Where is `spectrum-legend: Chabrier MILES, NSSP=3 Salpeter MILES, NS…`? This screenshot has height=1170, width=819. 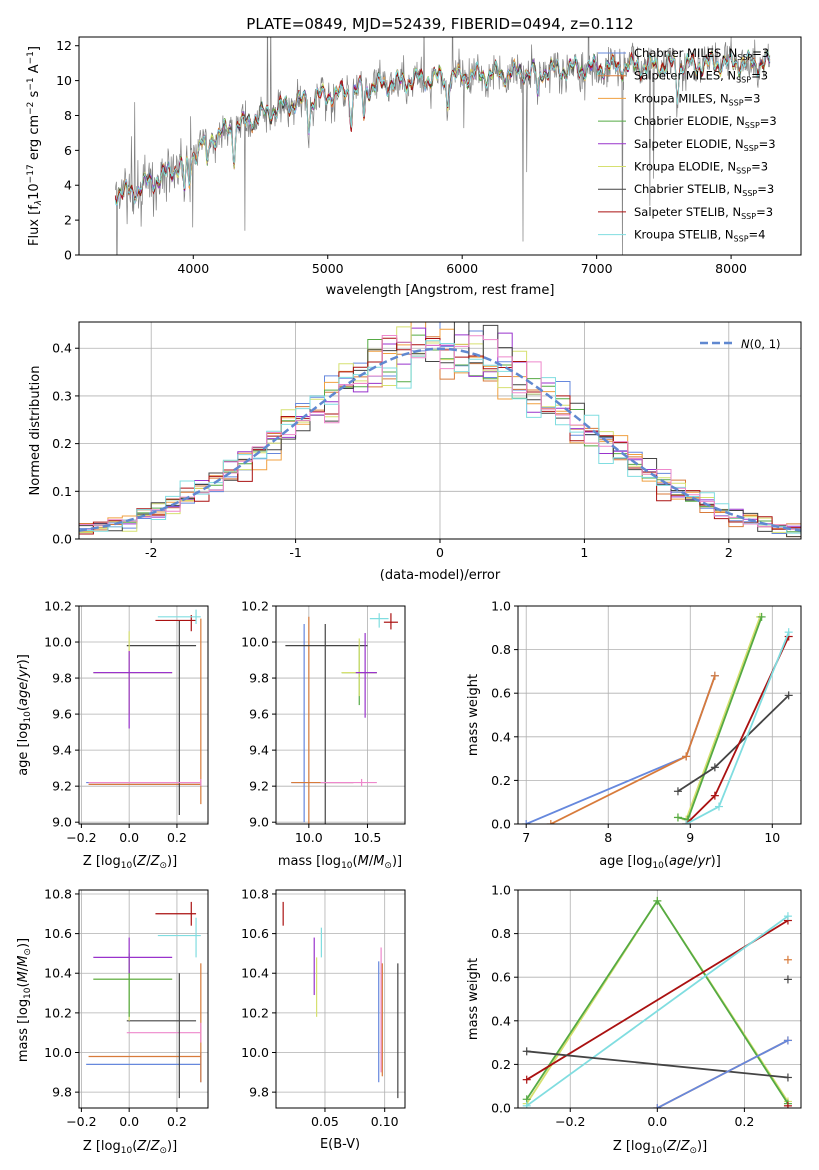 spectrum-legend: Chabrier MILES, NSSP=3 Salpeter MILES, NS… is located at coordinates (687, 145).